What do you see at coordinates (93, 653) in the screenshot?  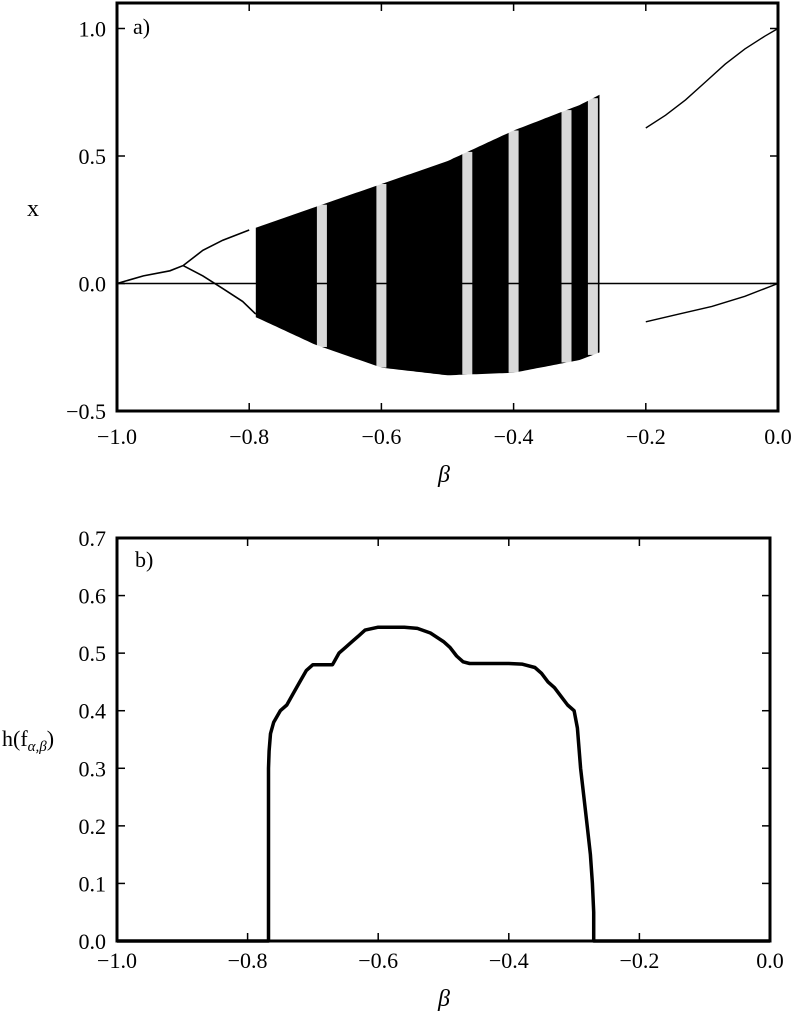 I see `entropy-y-tick-label: 0.5` at bounding box center [93, 653].